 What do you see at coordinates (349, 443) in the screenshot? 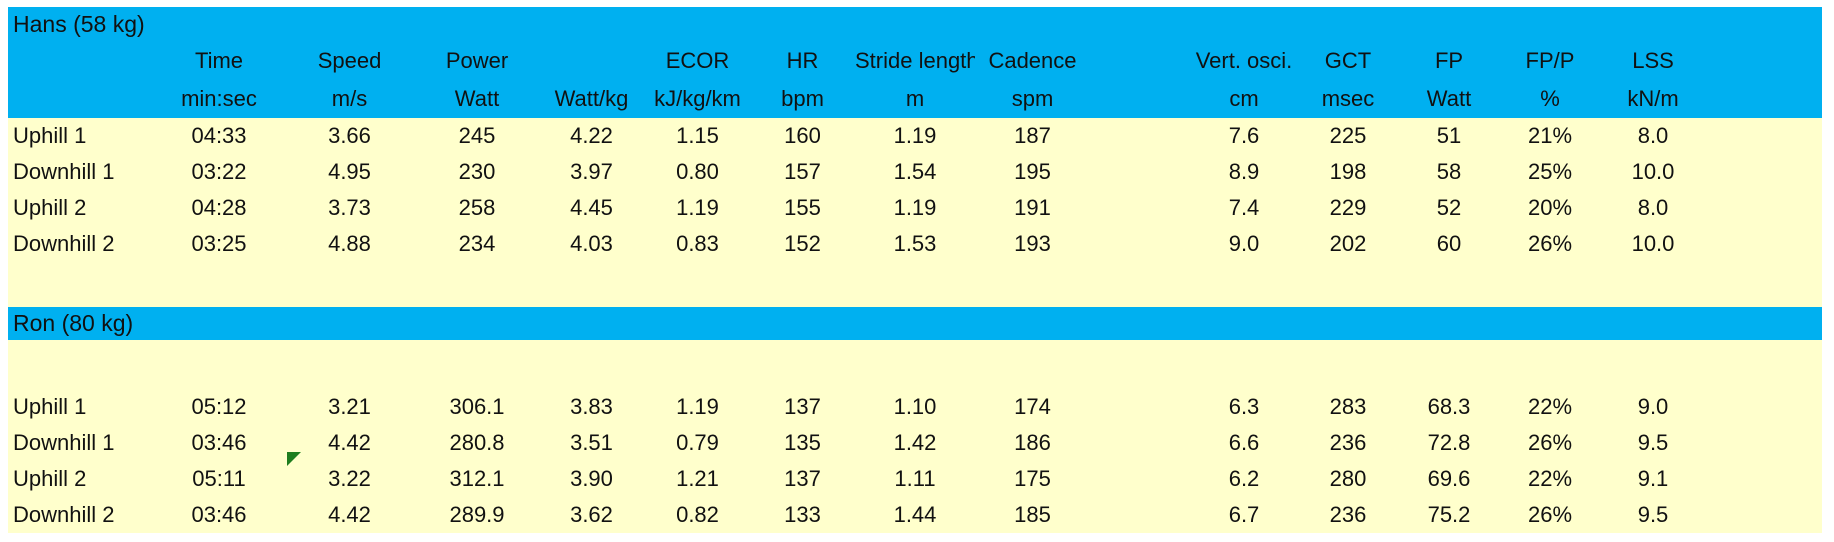
I see `cell: 4.42` at bounding box center [349, 443].